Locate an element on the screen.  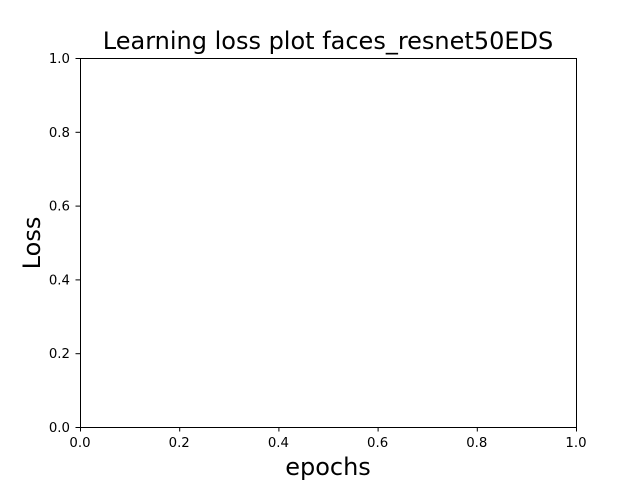
x-axis: 0.0 0.2 0.4 0.6 0.8 1.0 is located at coordinates (328, 439).